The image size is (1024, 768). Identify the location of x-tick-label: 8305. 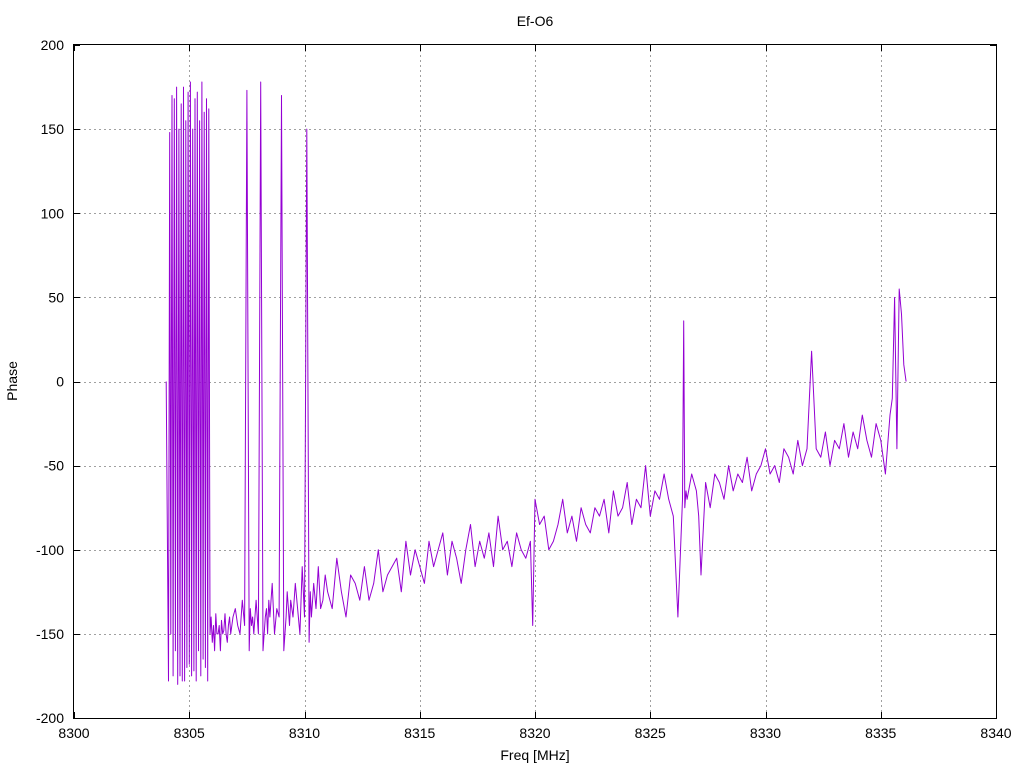
(189, 733).